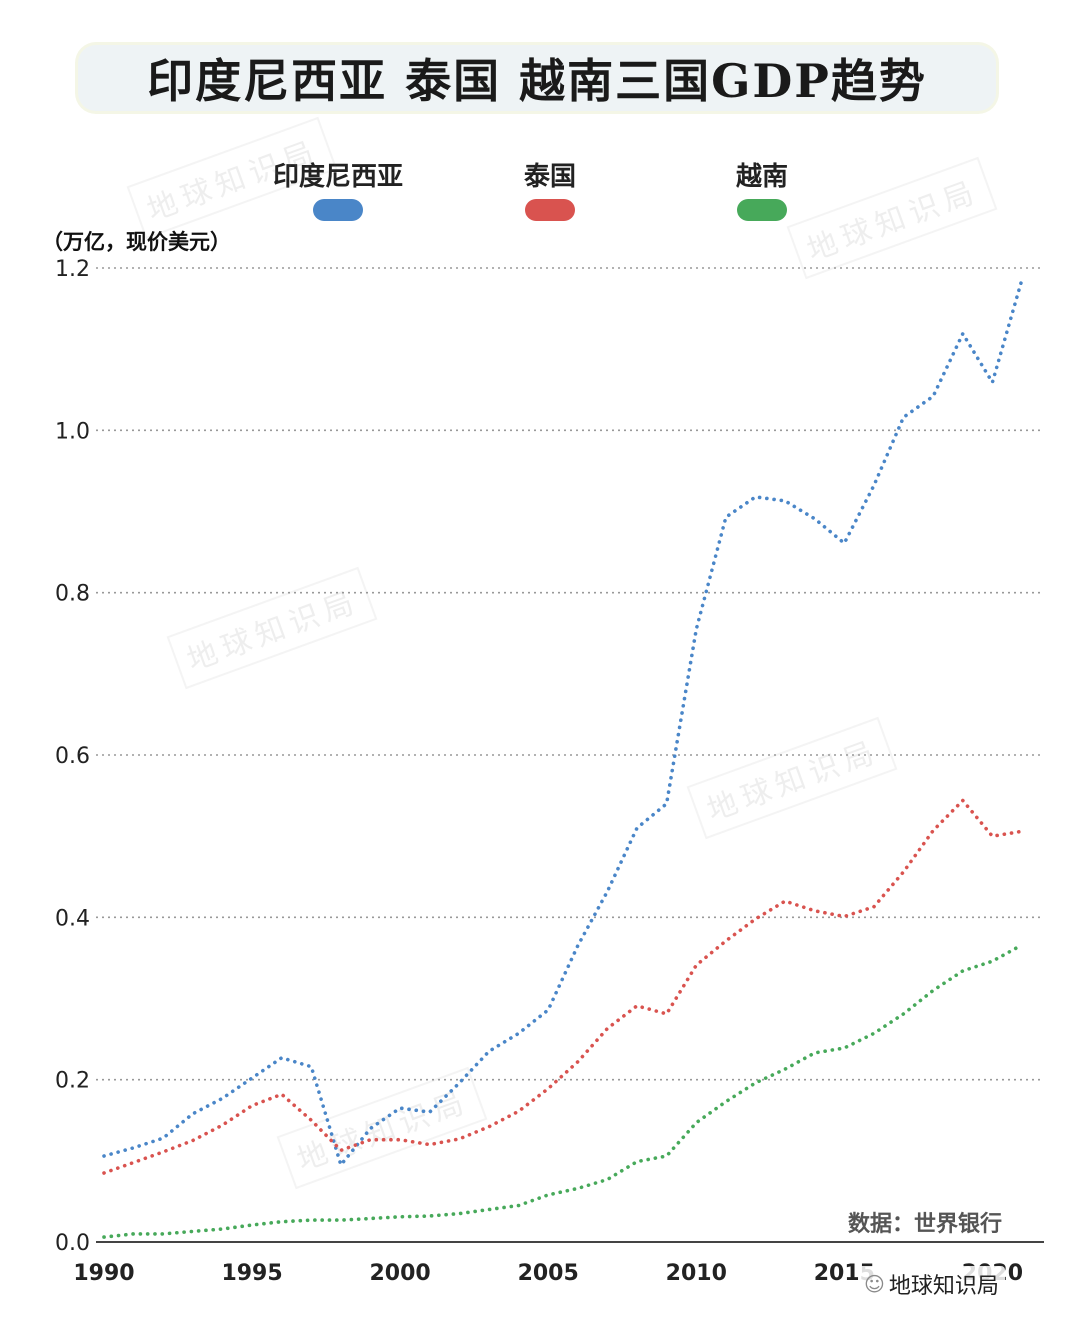 The height and width of the screenshot is (1326, 1080). Describe the element at coordinates (400, 1273) in the screenshot. I see `x-tick-label: 2000` at that location.